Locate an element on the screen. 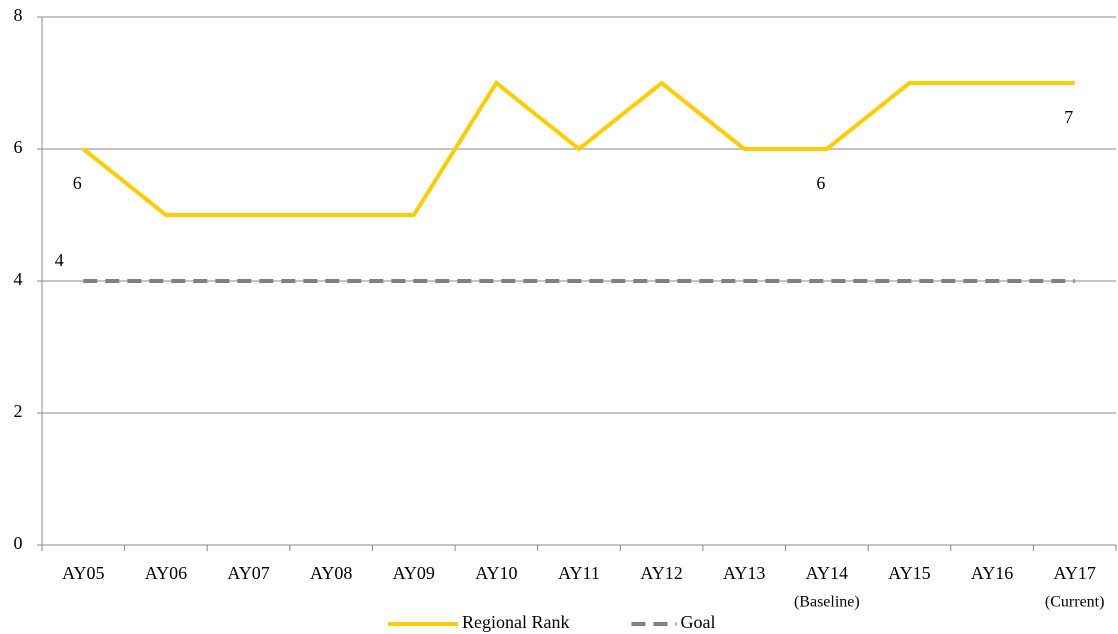 Image resolution: width=1118 pixels, height=634 pixels. legend-label: Goal is located at coordinates (697, 622).